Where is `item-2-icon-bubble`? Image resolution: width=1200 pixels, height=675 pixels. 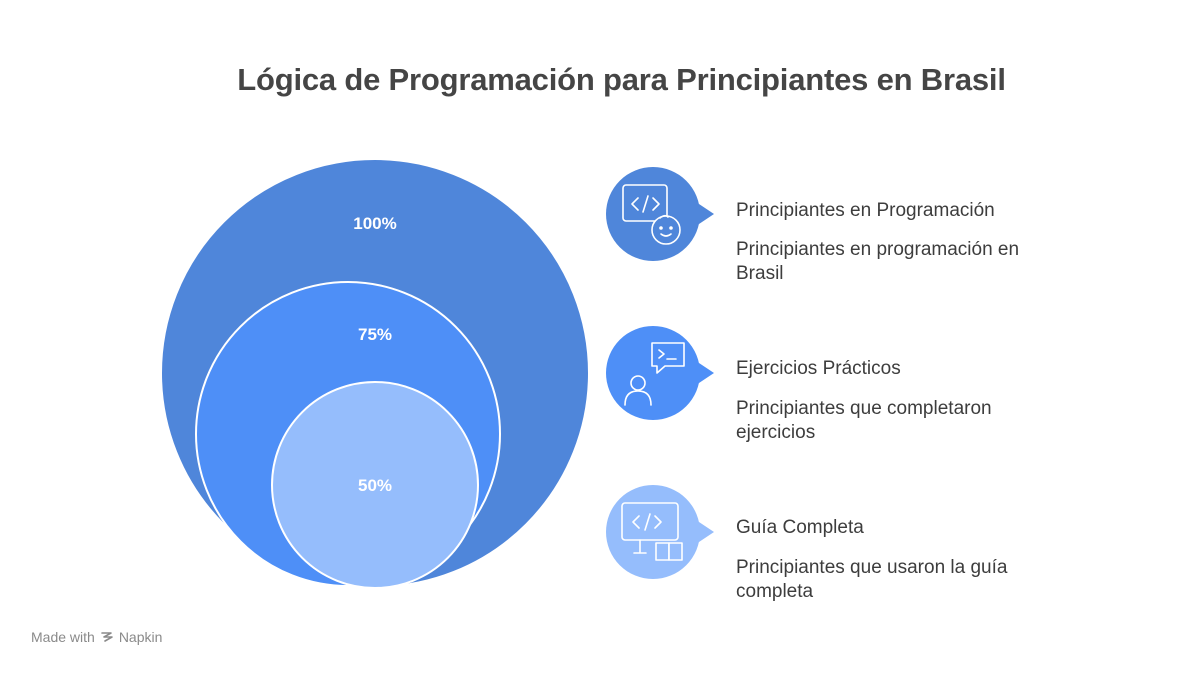
item-2-icon-bubble is located at coordinates (660, 373).